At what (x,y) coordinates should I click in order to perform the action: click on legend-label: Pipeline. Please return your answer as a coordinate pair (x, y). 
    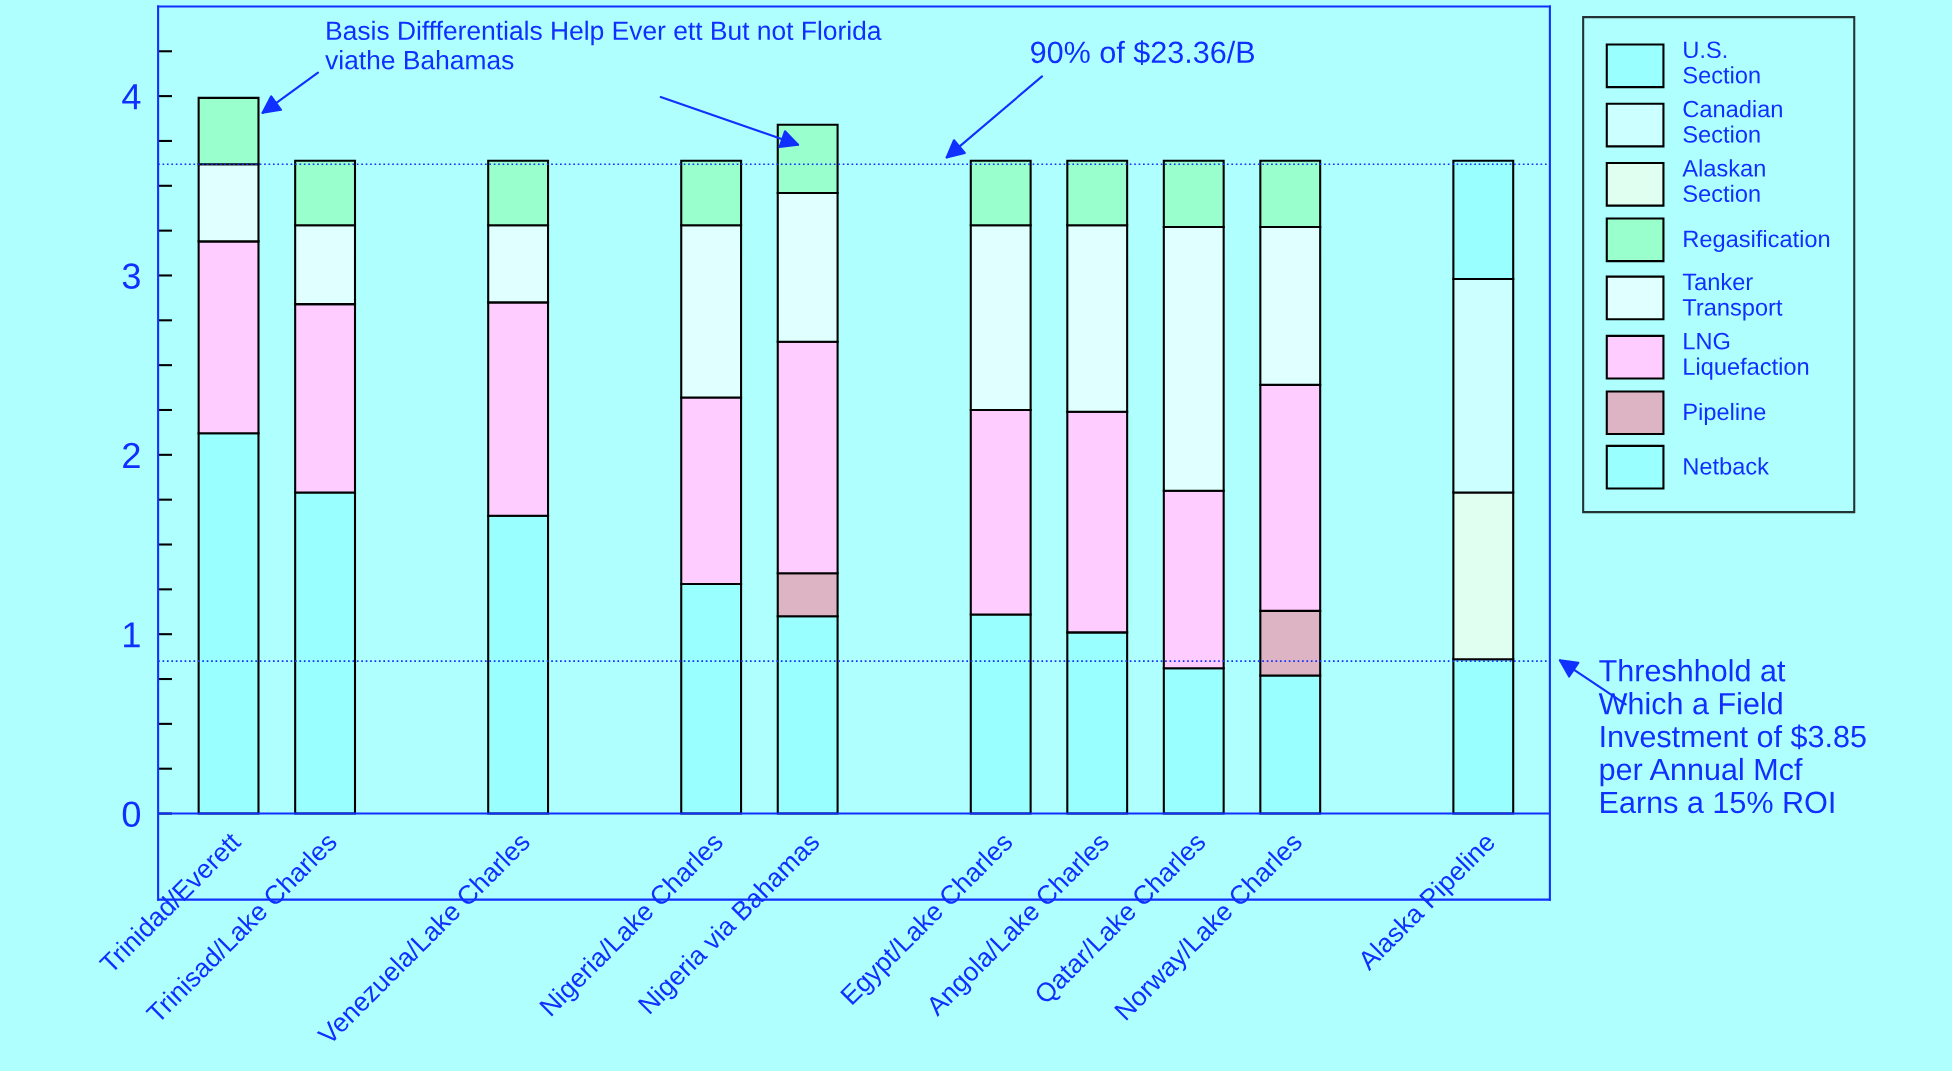
    Looking at the image, I should click on (1725, 413).